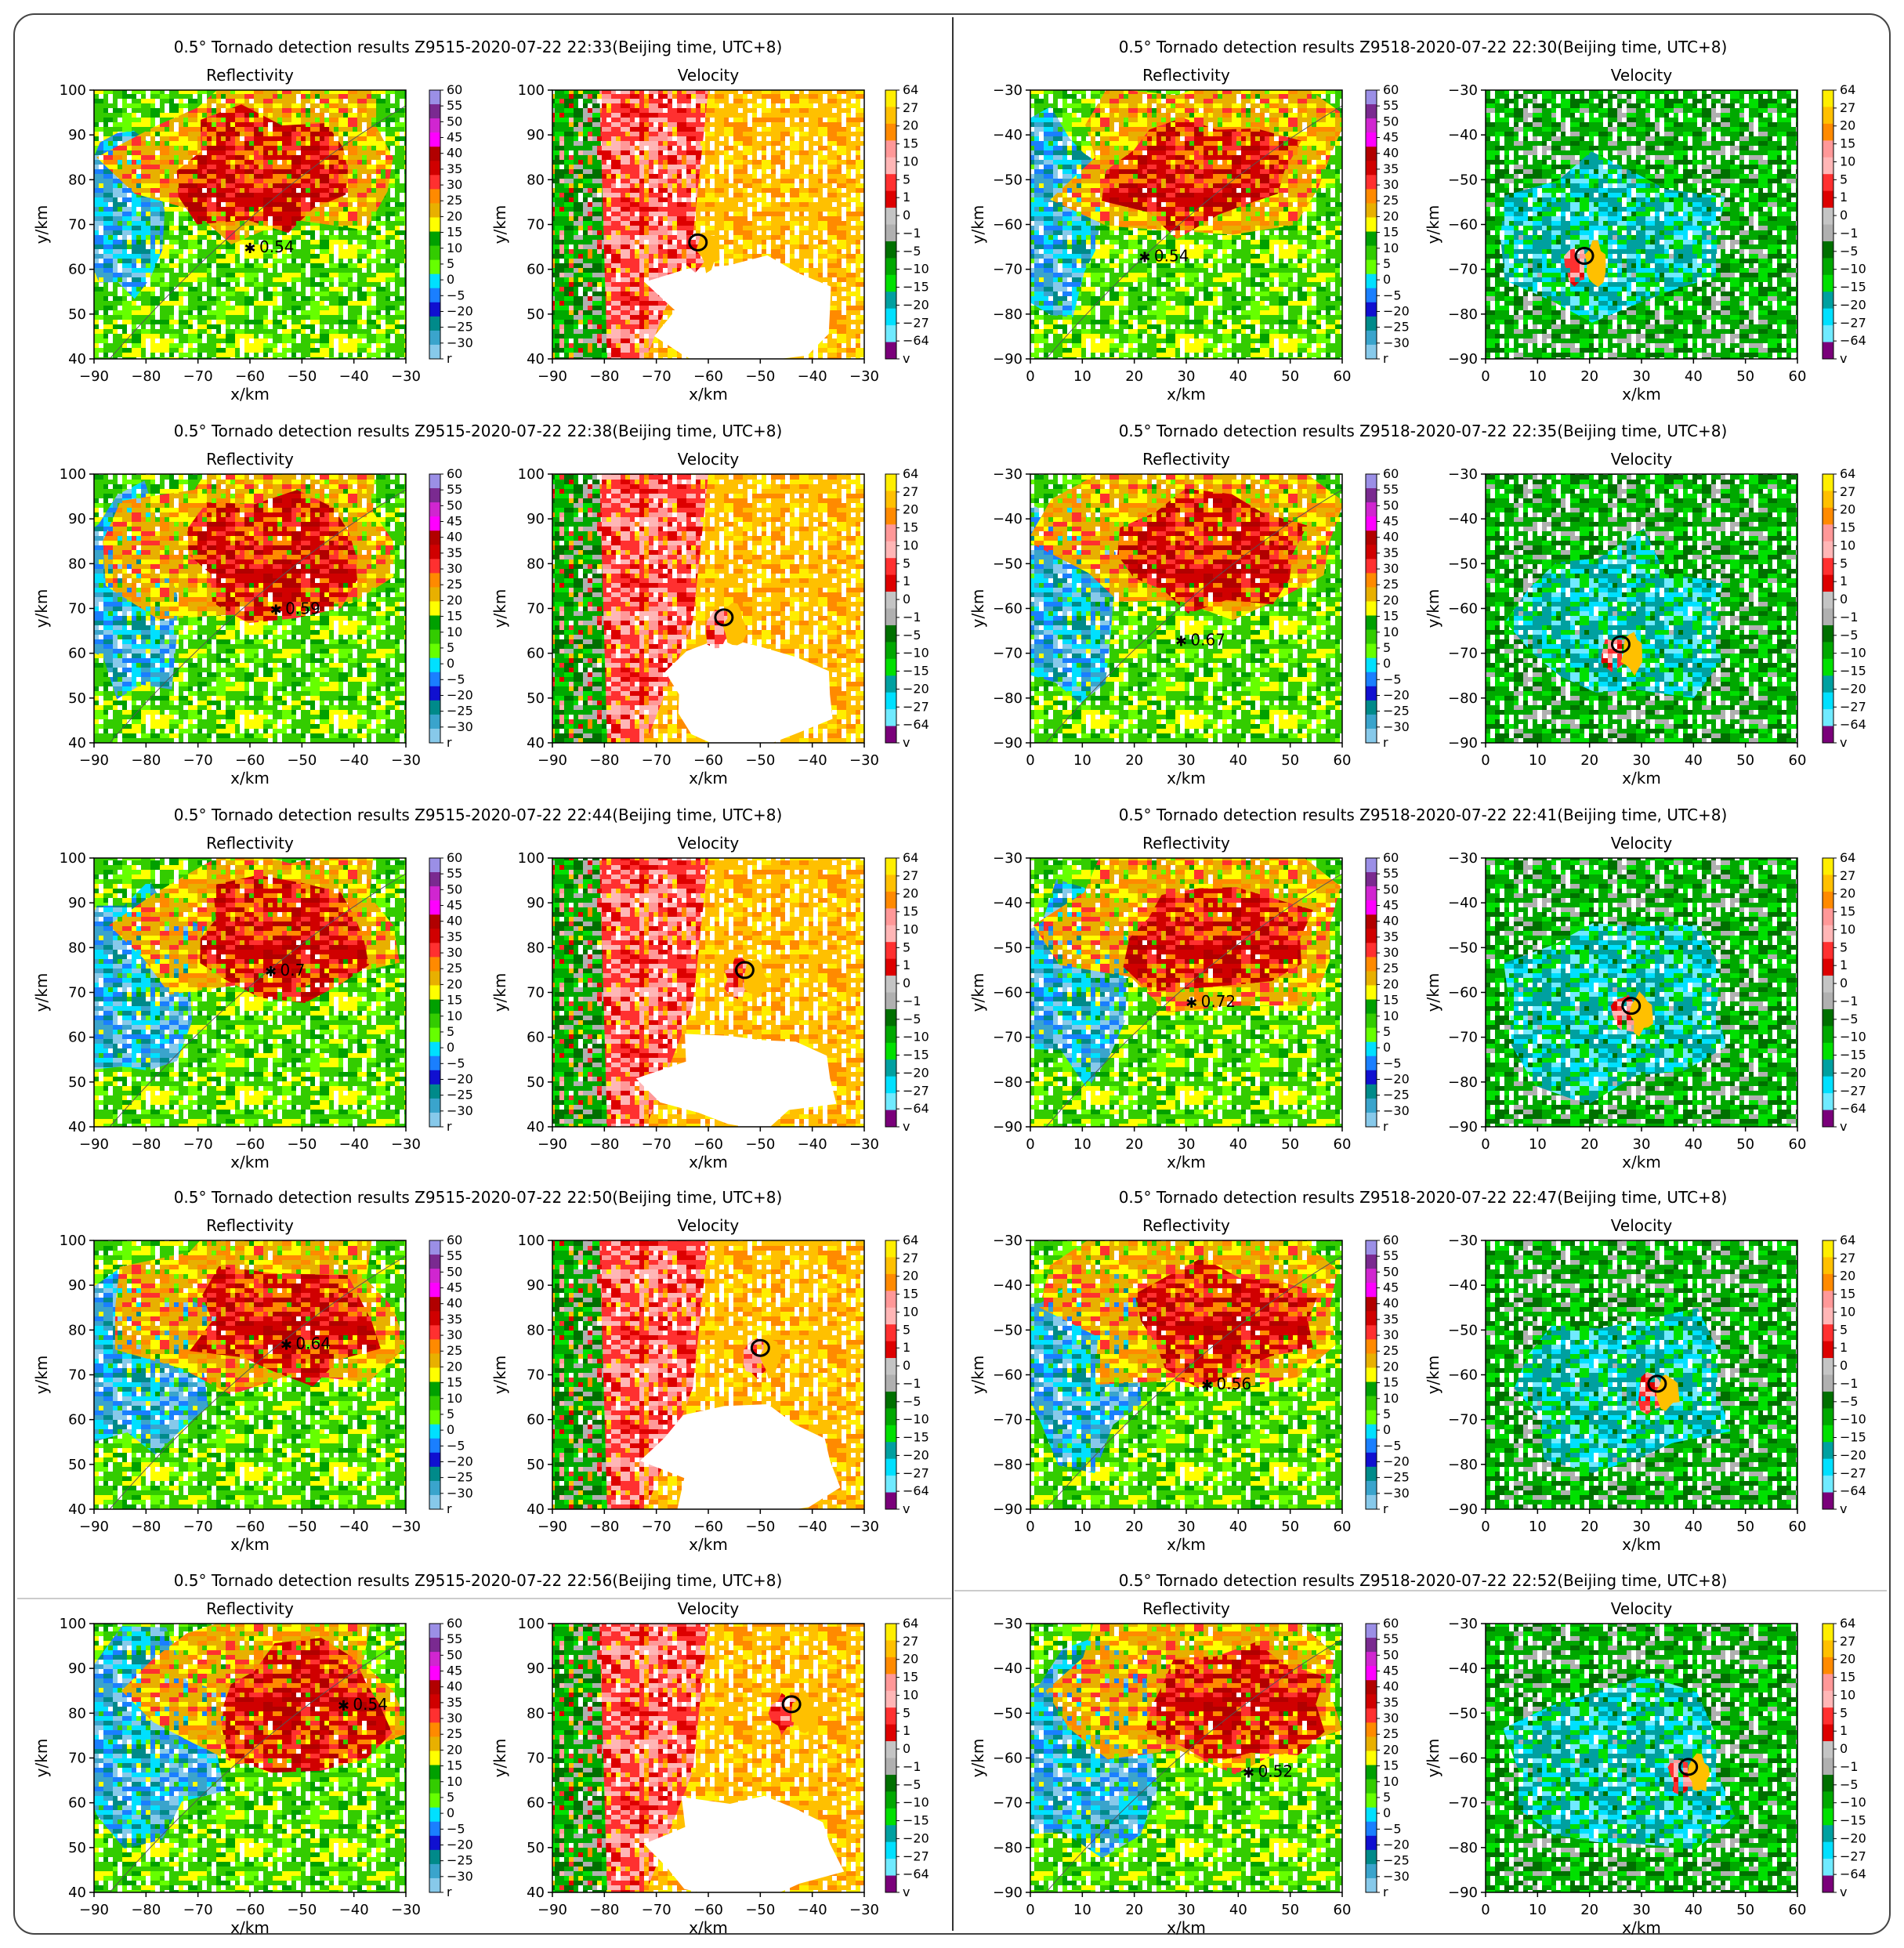 The image size is (1904, 1948). What do you see at coordinates (1008, 654) in the screenshot?
I see `y-tick-label: −70` at bounding box center [1008, 654].